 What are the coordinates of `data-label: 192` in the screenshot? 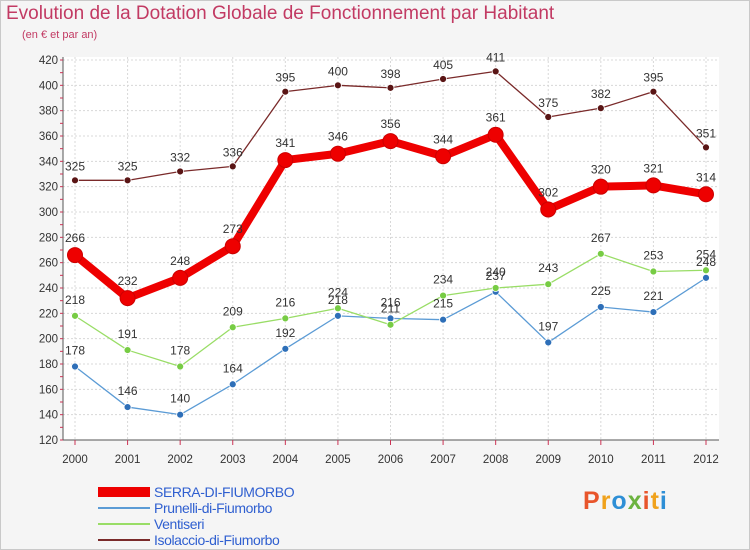 It's located at (285, 333).